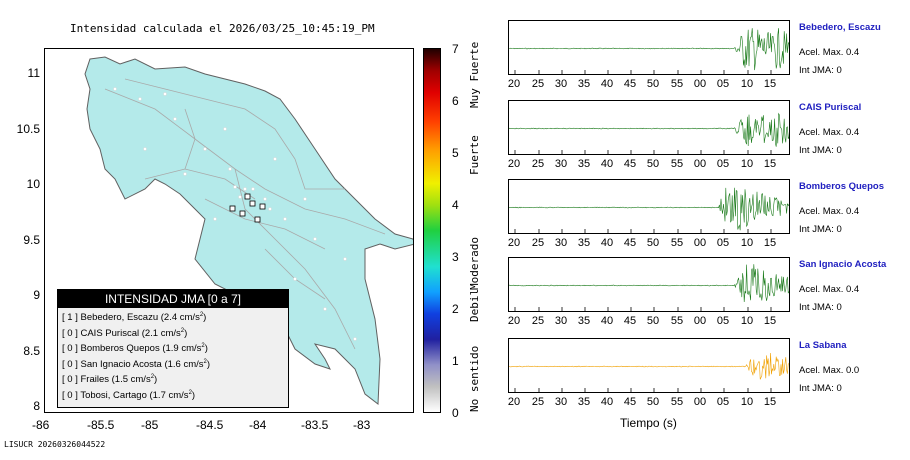  Describe the element at coordinates (28, 129) in the screenshot. I see `map-y-tick: 10.5` at that location.